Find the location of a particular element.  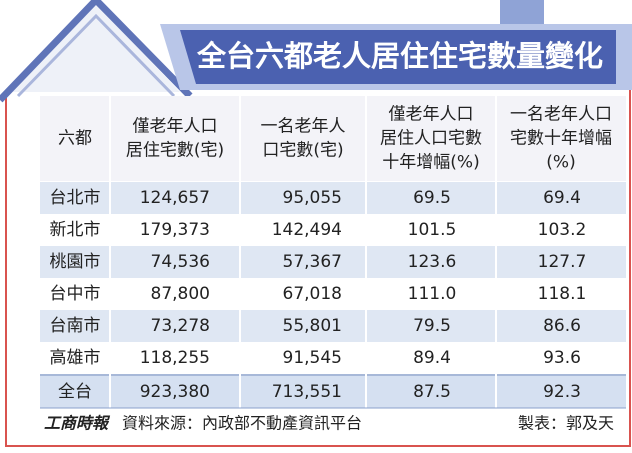

cell: 123.6 is located at coordinates (432, 262).